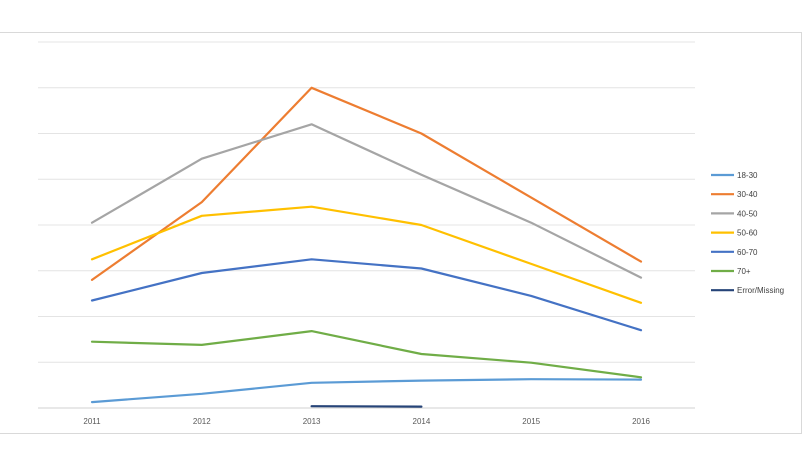  What do you see at coordinates (92, 421) in the screenshot?
I see `x-tick-label: 2011` at bounding box center [92, 421].